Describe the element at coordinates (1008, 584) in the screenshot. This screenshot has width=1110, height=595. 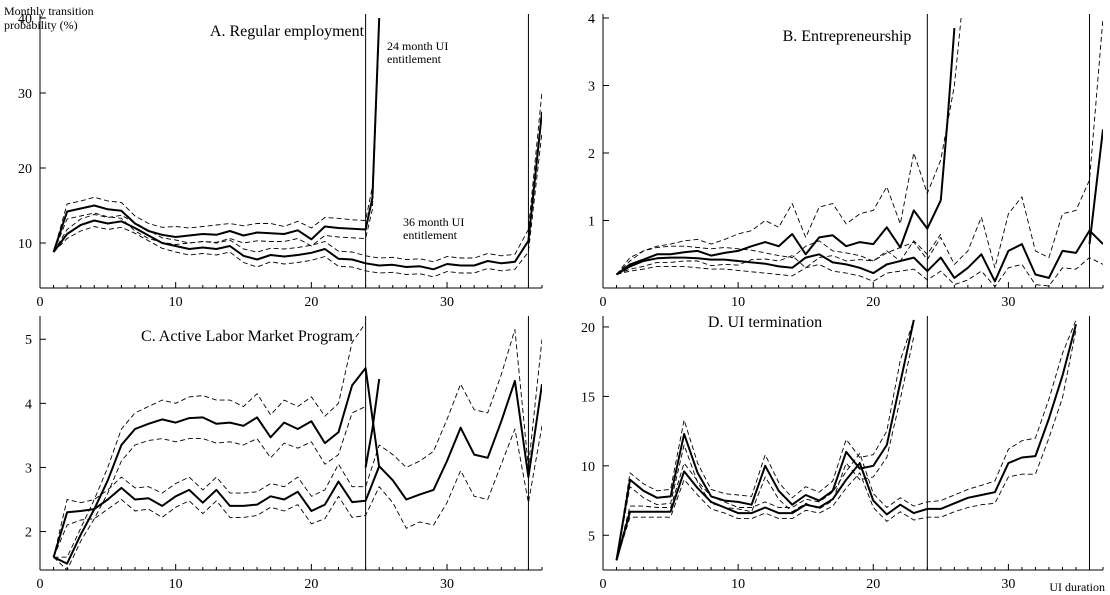
I see `panel-d-x-tick-label: 30` at that location.